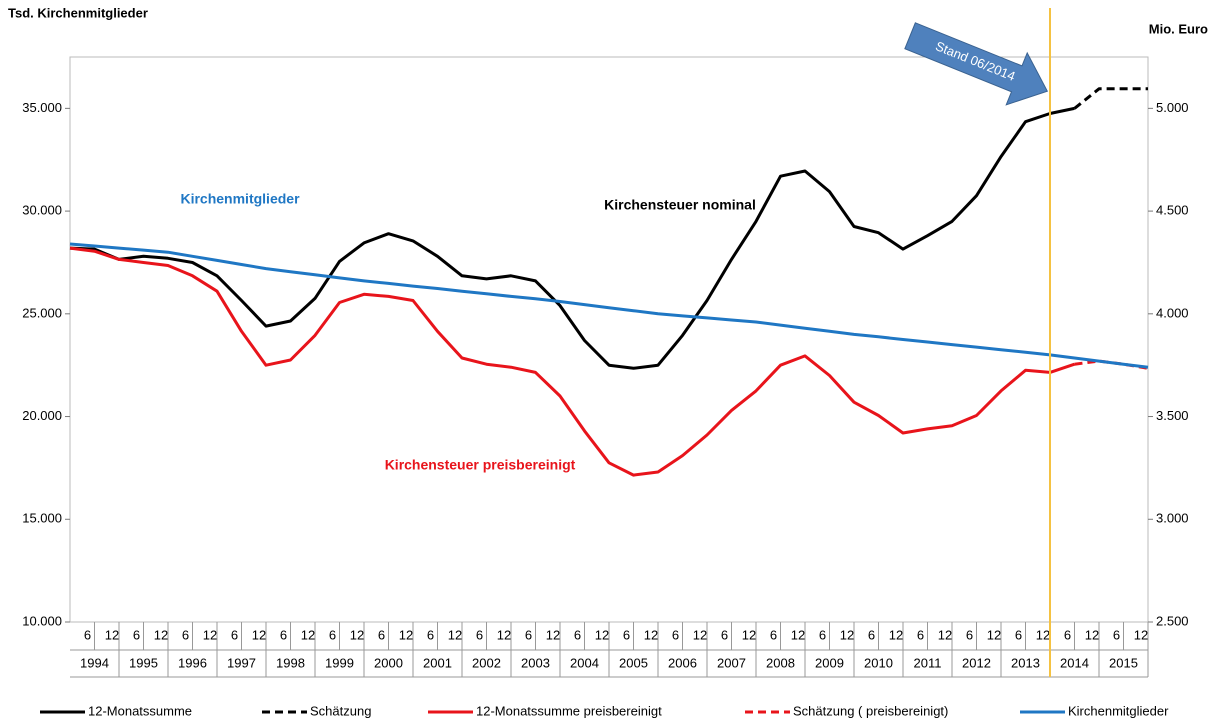 This screenshot has width=1216, height=723. I want to click on stand-arrow: Stand 06/2014, so click(976, 64).